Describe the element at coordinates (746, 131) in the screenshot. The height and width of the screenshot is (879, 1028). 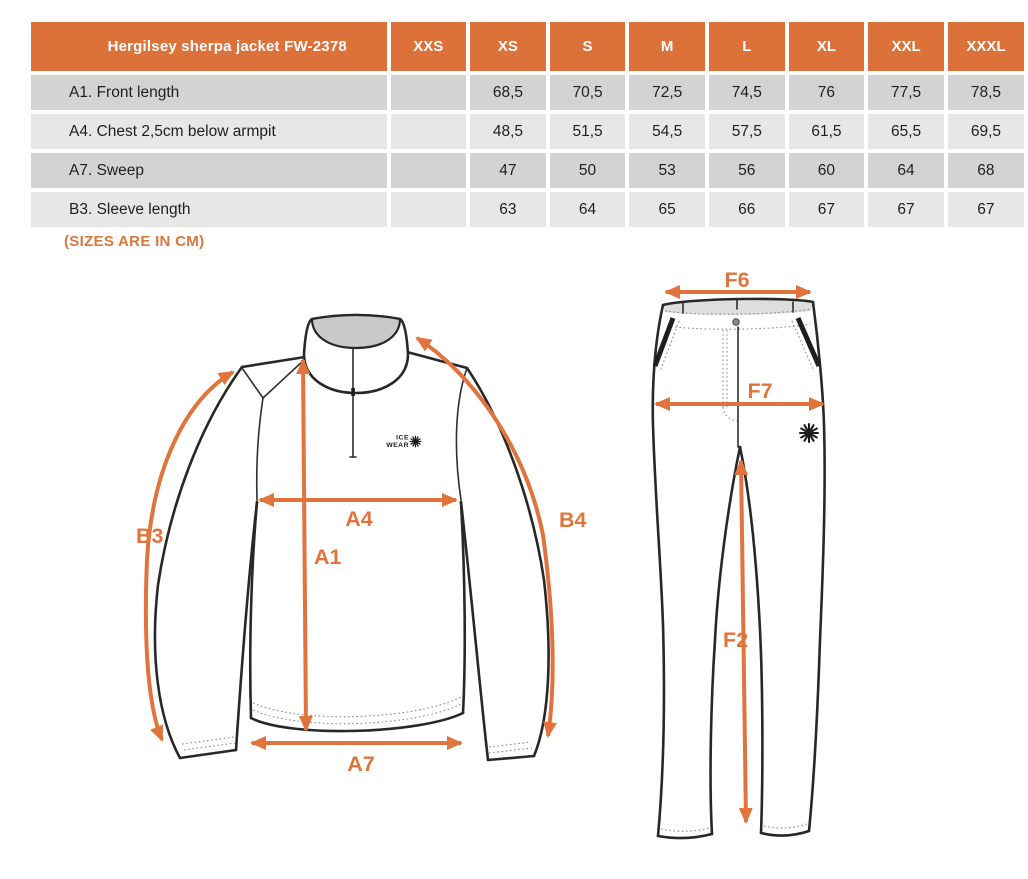
I see `size-value-cell: 57,5` at that location.